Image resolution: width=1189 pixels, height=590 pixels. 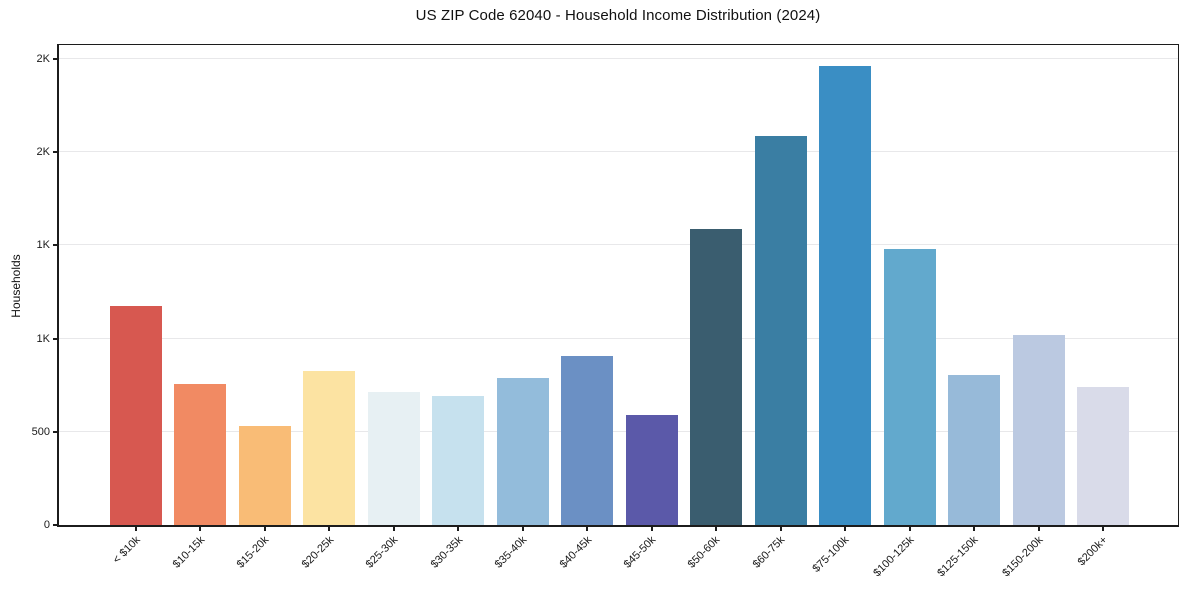 What do you see at coordinates (587, 528) in the screenshot?
I see `x-tick-mark-40-45k` at bounding box center [587, 528].